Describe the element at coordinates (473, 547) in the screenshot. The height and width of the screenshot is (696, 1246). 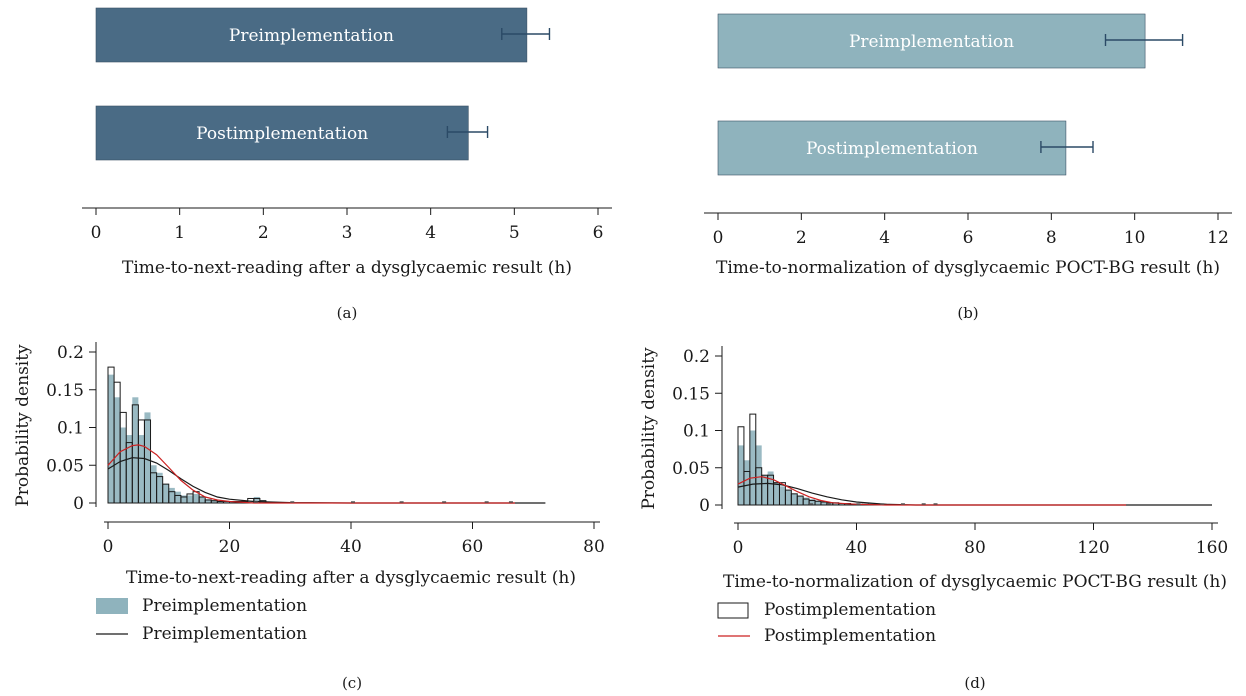
I see `x-tick-label: 60` at that location.